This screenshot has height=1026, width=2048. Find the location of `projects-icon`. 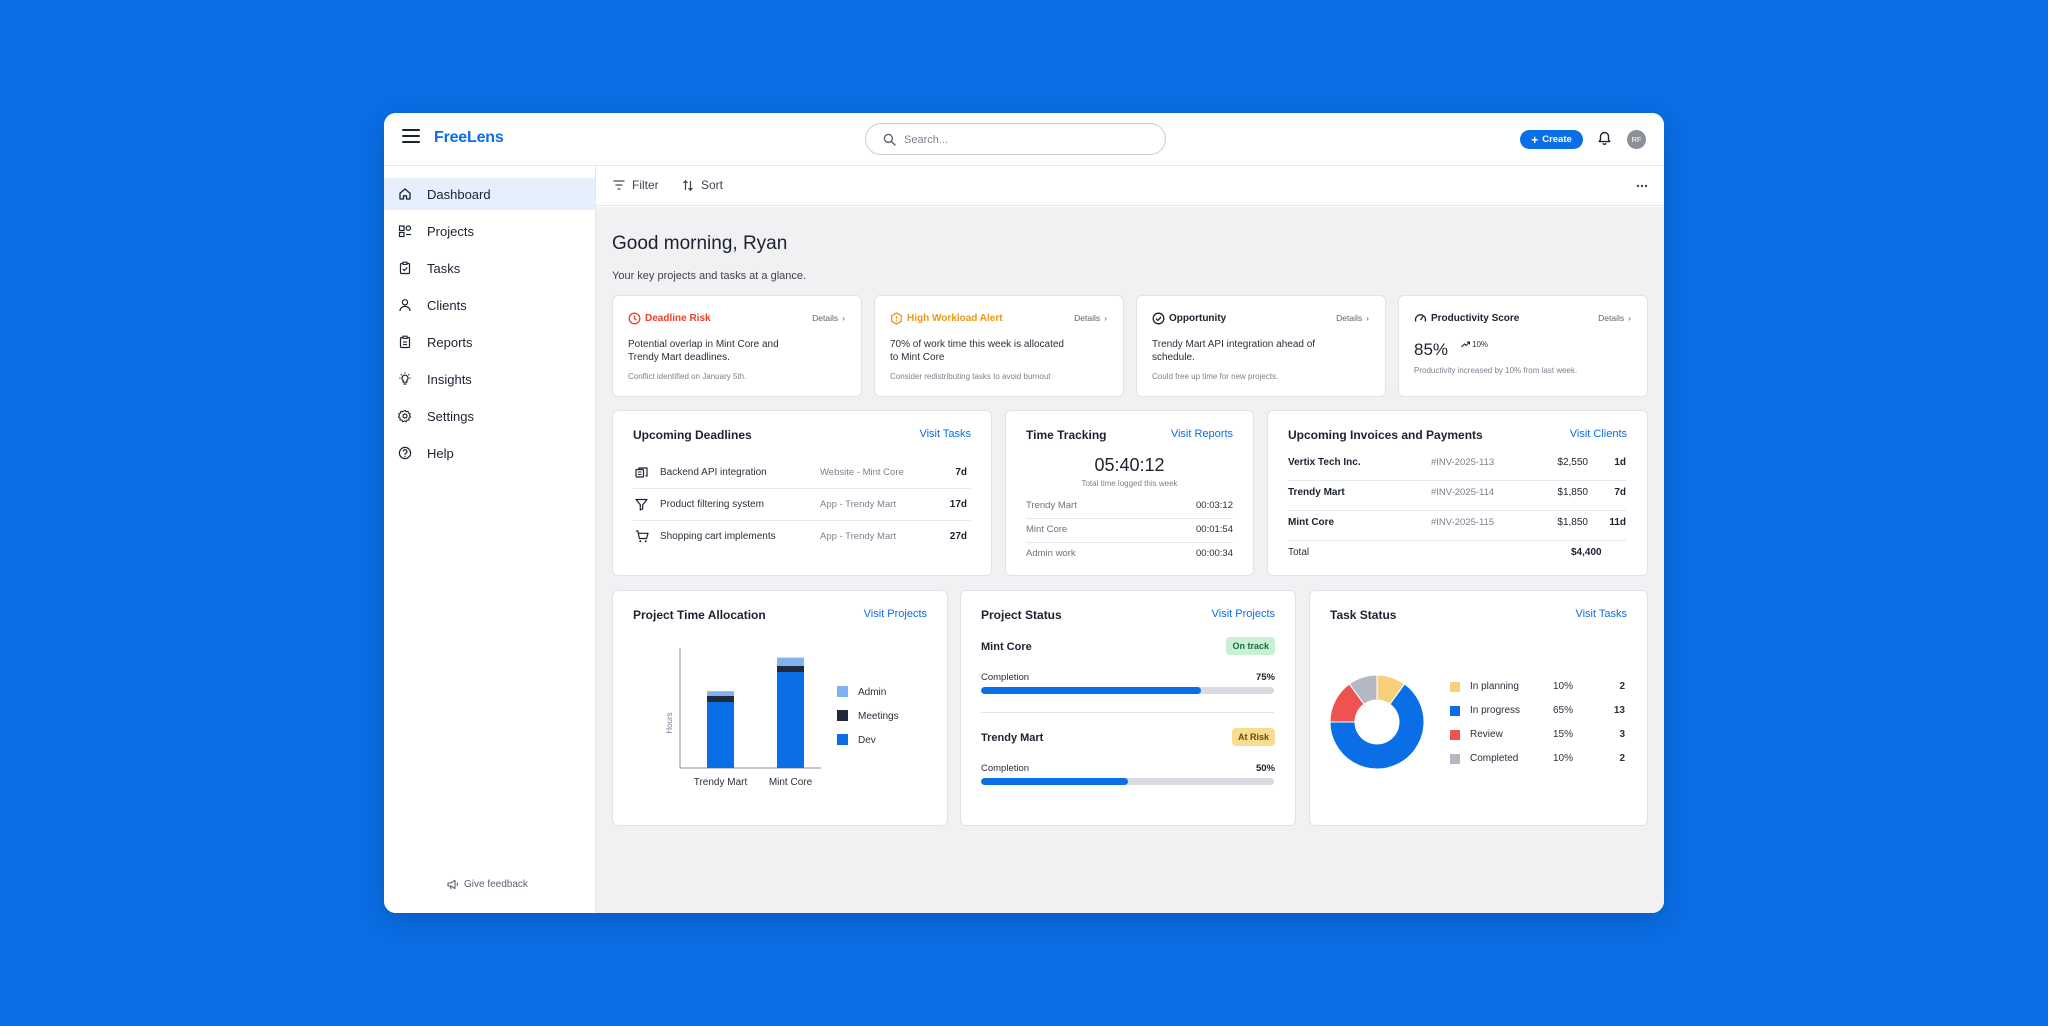

projects-icon is located at coordinates (405, 231).